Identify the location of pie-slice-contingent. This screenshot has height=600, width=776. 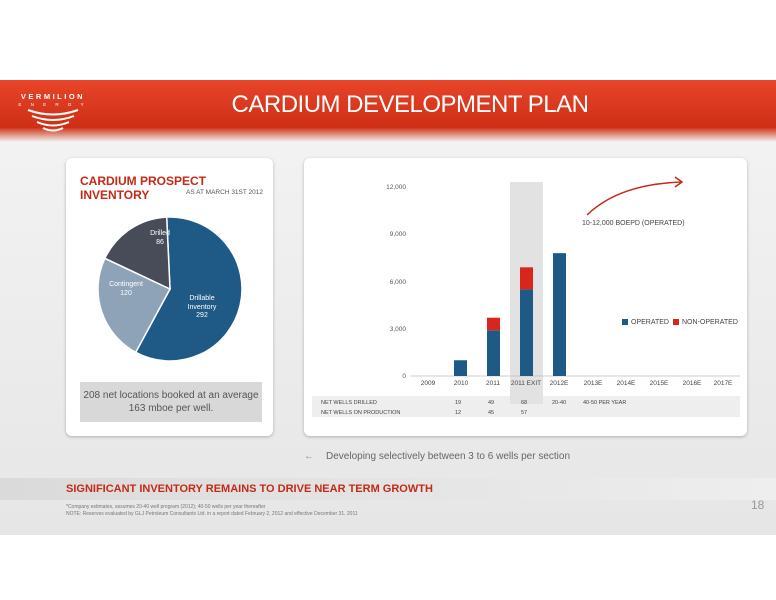
(134, 305).